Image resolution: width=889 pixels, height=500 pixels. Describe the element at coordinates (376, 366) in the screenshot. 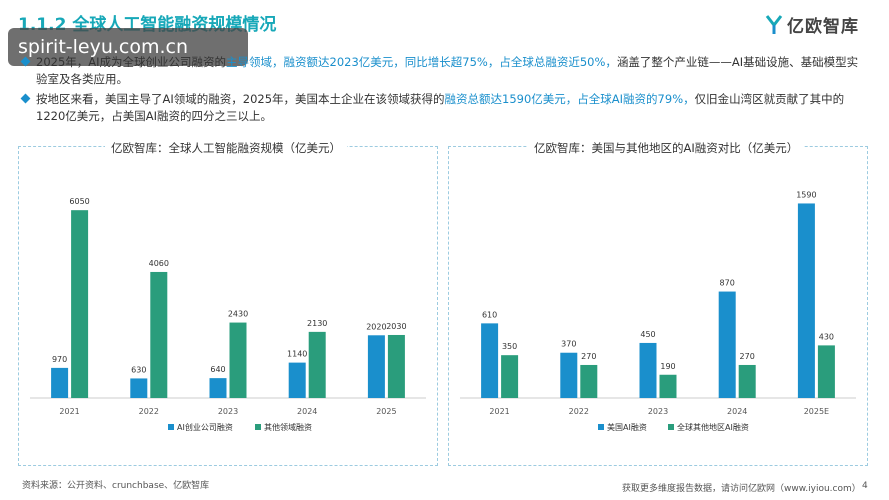

I see `bar-series1-2025` at that location.